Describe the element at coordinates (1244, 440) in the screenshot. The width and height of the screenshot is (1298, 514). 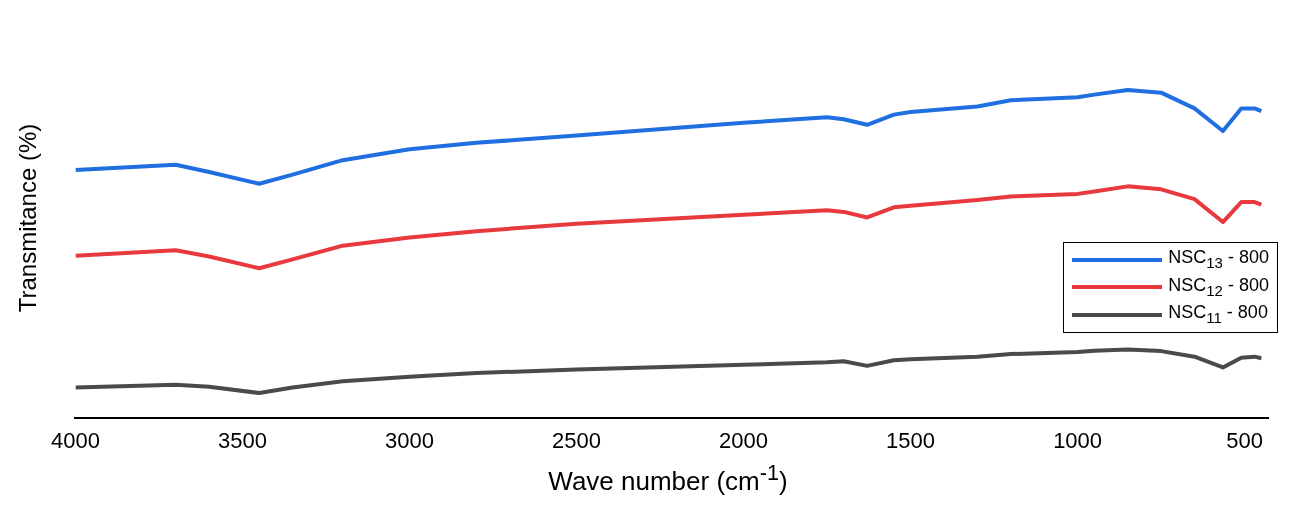
I see `x-tick-label: 500` at that location.